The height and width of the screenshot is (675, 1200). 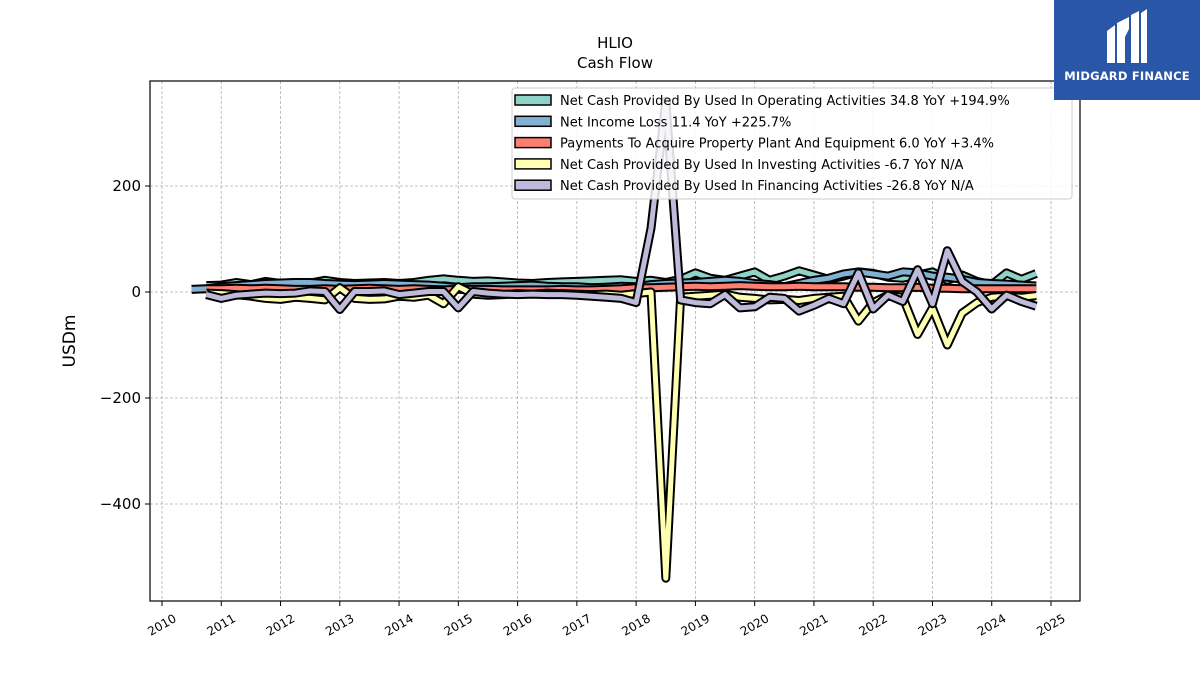 I want to click on x-tick-label: 2024, so click(x=991, y=624).